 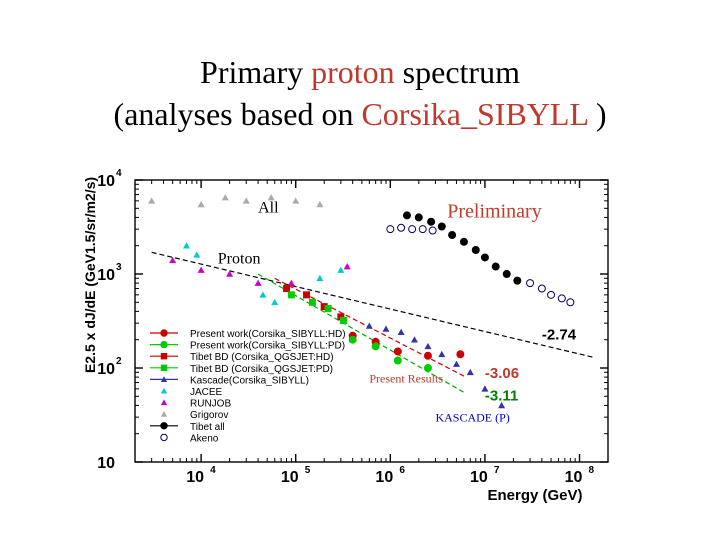 I want to click on legend-label: JACEE, so click(x=206, y=392).